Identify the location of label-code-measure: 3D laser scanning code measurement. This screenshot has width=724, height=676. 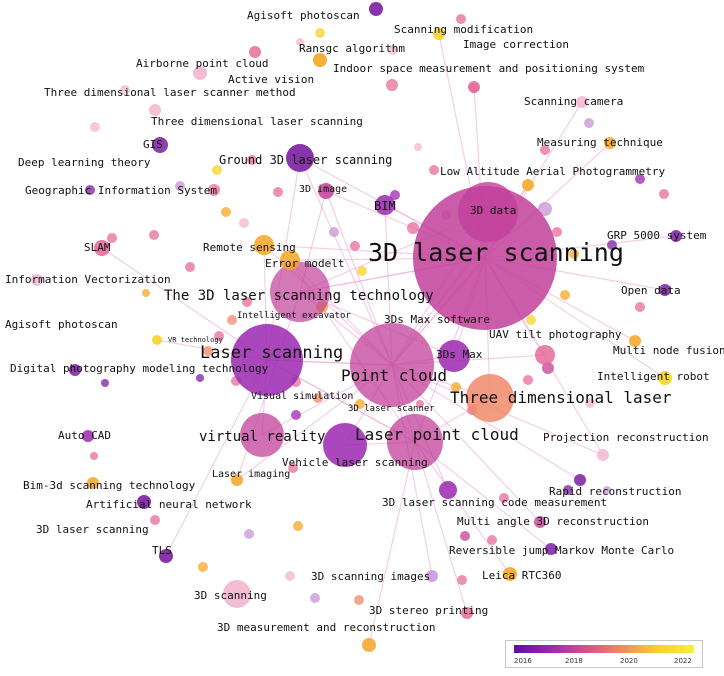
(495, 502).